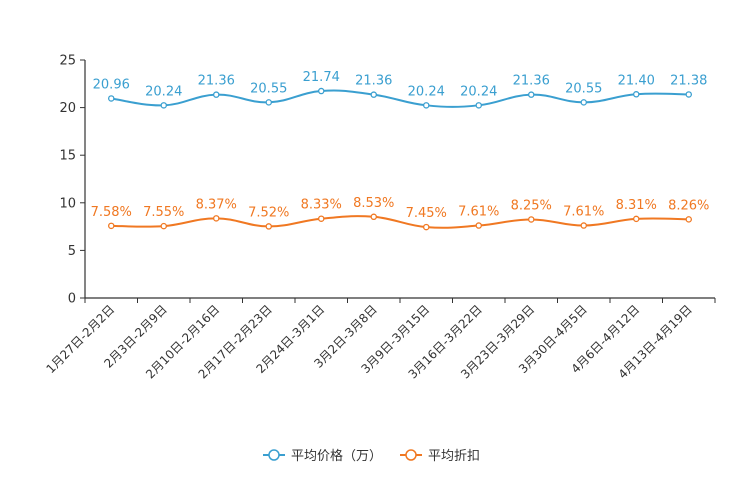  Describe the element at coordinates (373, 203) in the screenshot. I see `data-label: 8.53%` at that location.